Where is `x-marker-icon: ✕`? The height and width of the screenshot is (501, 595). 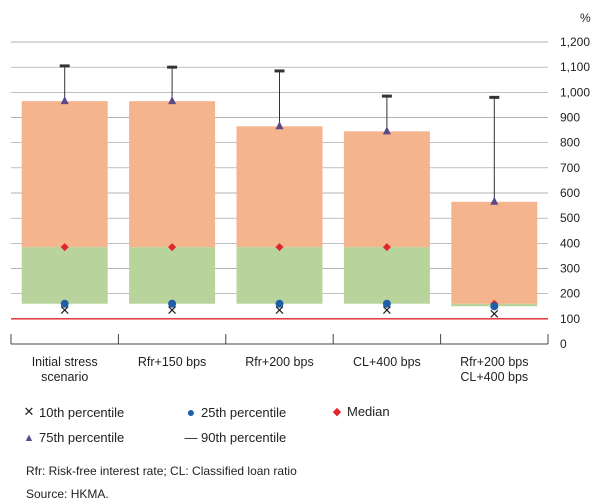
x-marker-icon: ✕ is located at coordinates (29, 411).